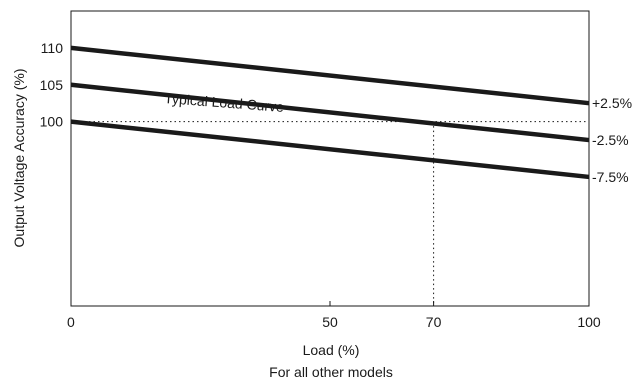 The image size is (641, 383). I want to click on x-tick-label-50: 50, so click(330, 322).